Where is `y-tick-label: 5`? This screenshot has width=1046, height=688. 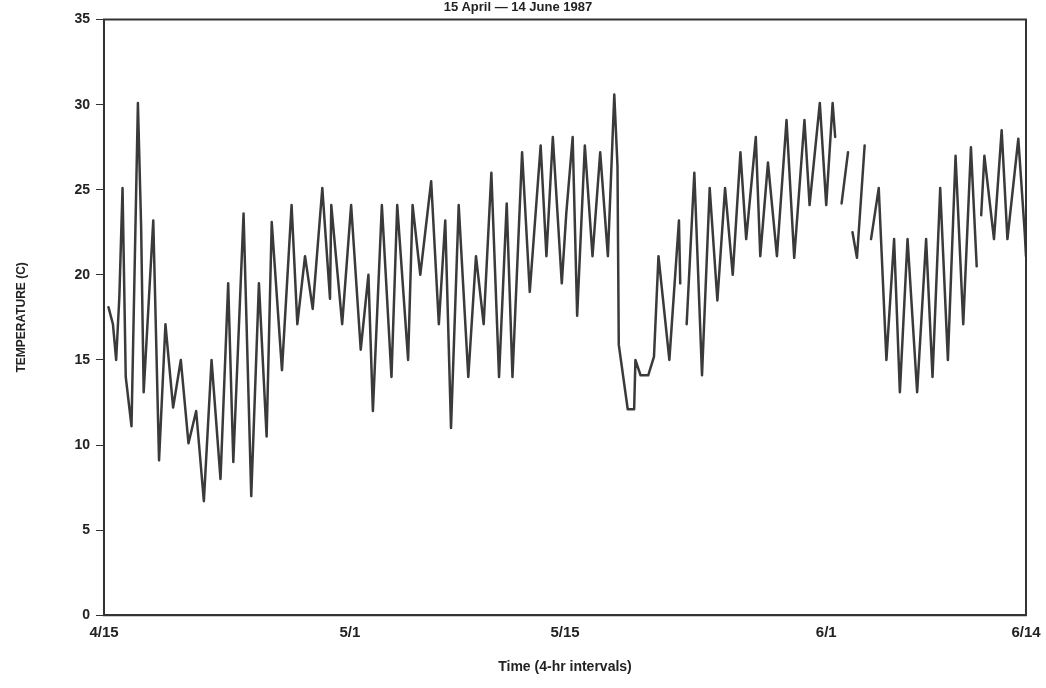 y-tick-label: 5 is located at coordinates (86, 528).